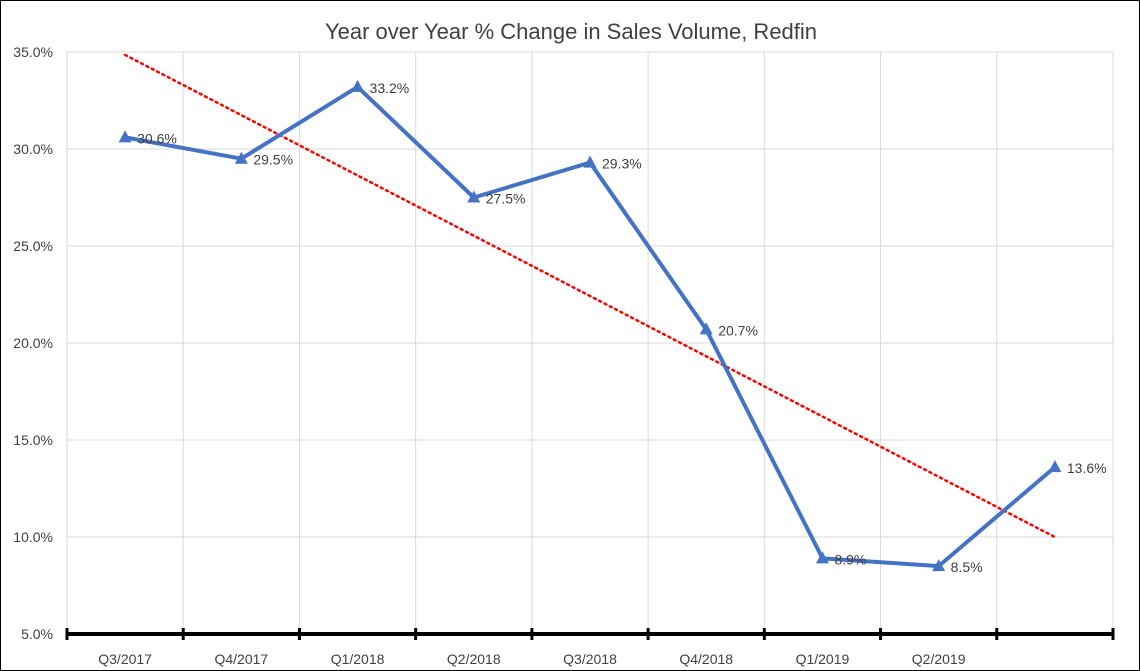  I want to click on y-tick-label: 35.0%, so click(33, 52).